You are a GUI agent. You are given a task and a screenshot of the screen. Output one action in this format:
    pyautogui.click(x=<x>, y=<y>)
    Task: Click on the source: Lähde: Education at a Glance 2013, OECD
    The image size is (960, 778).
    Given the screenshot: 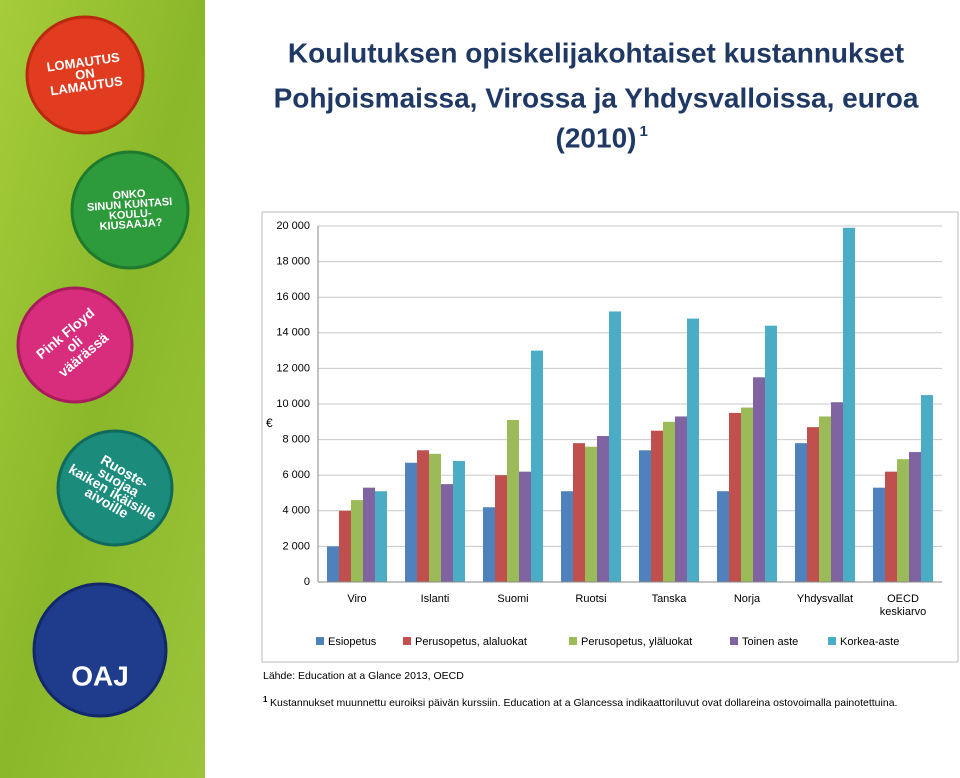 What is the action you would take?
    pyautogui.click(x=363, y=676)
    